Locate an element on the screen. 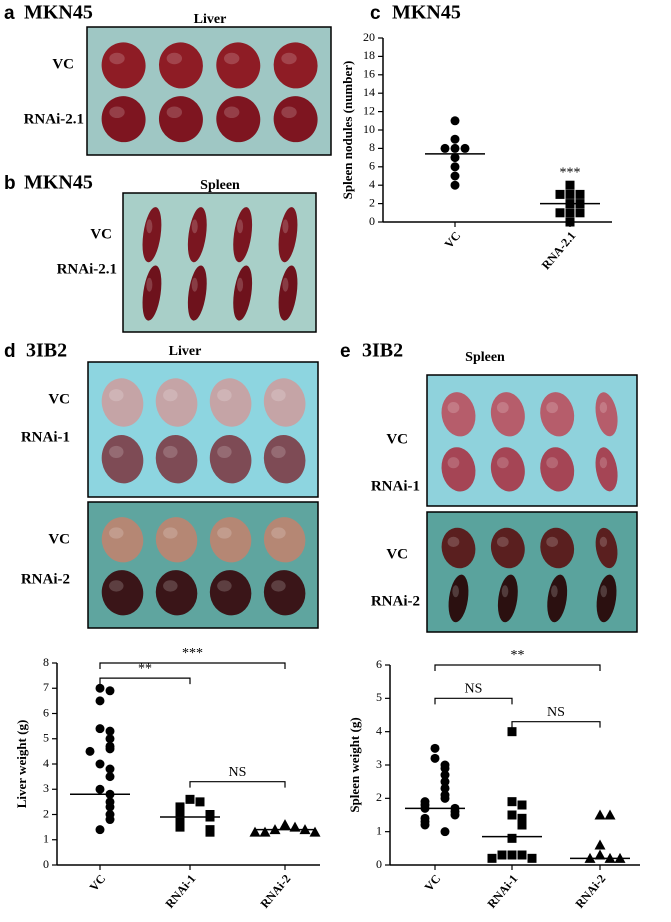  panel-letter: d is located at coordinates (10, 351).